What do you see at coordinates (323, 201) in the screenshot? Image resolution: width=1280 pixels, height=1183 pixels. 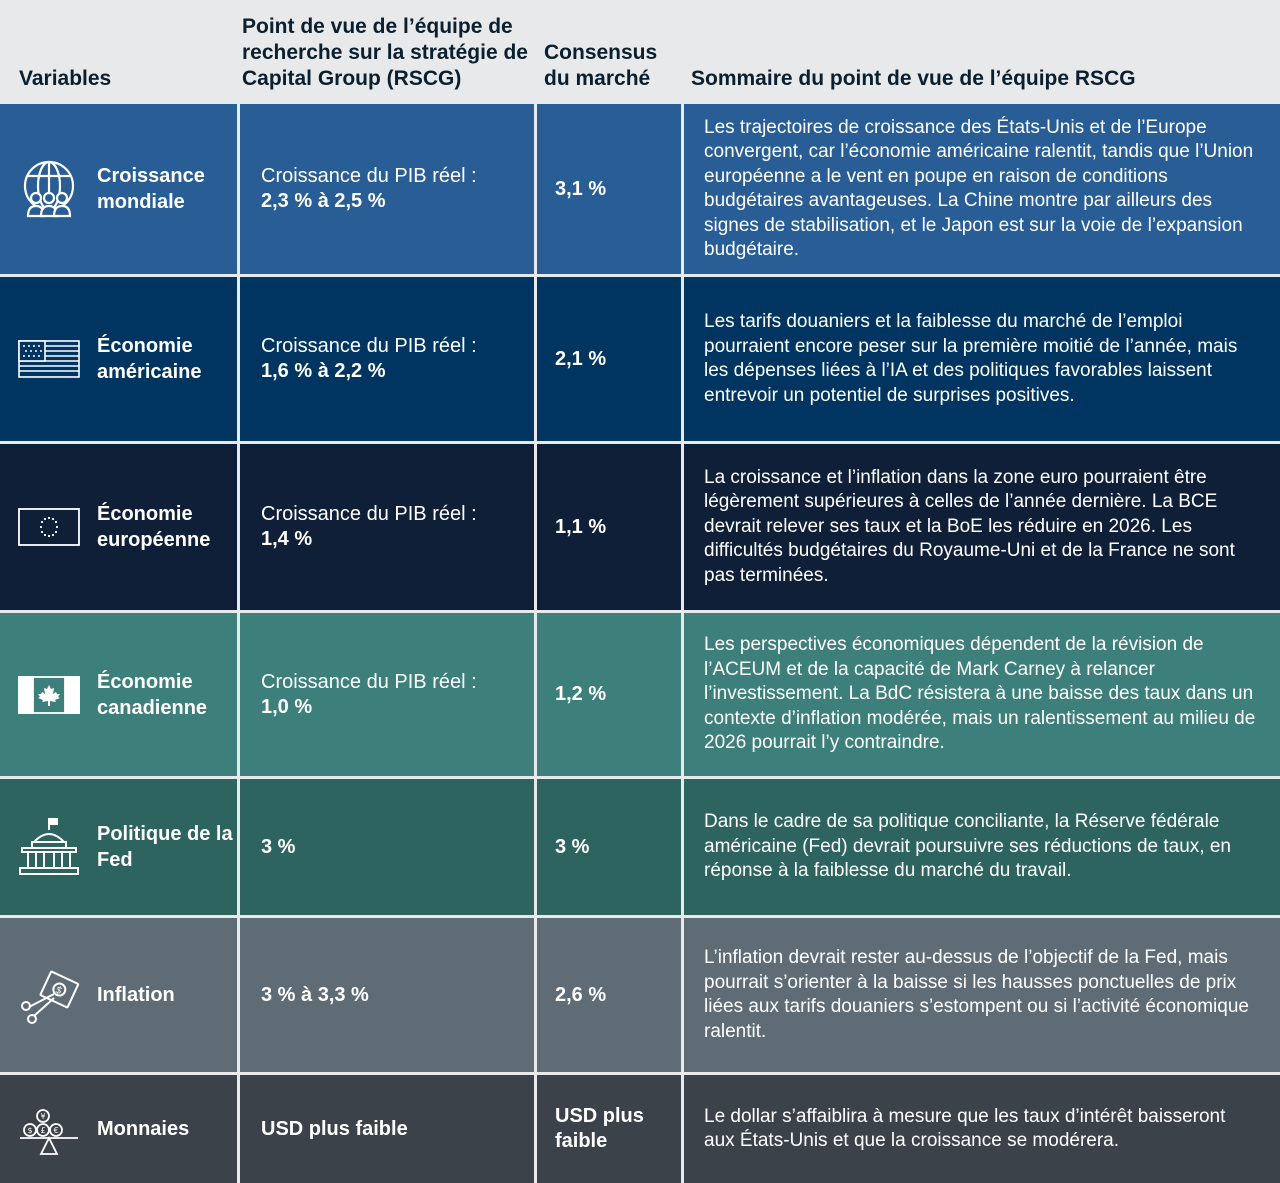 I see `view-line2: 2,3 % à 2,5 %` at bounding box center [323, 201].